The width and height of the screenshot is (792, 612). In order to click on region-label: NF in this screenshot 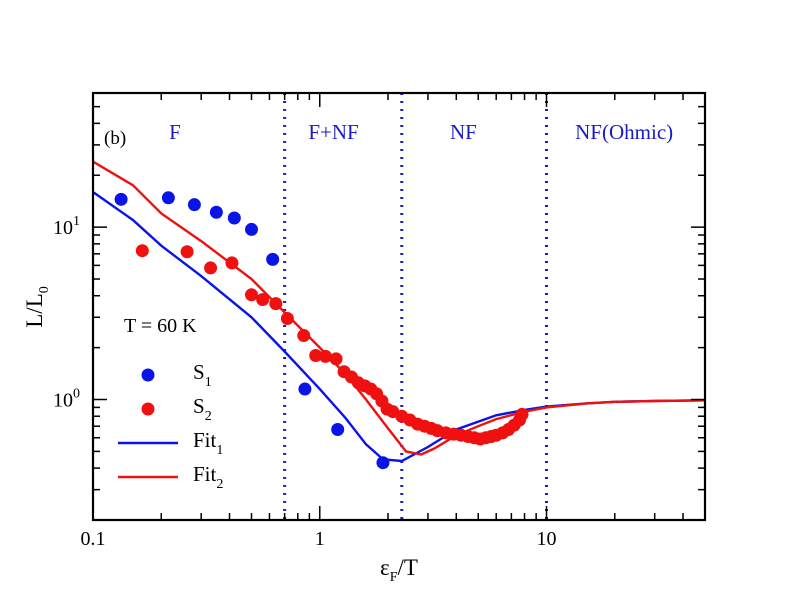, I will do `click(463, 132)`.